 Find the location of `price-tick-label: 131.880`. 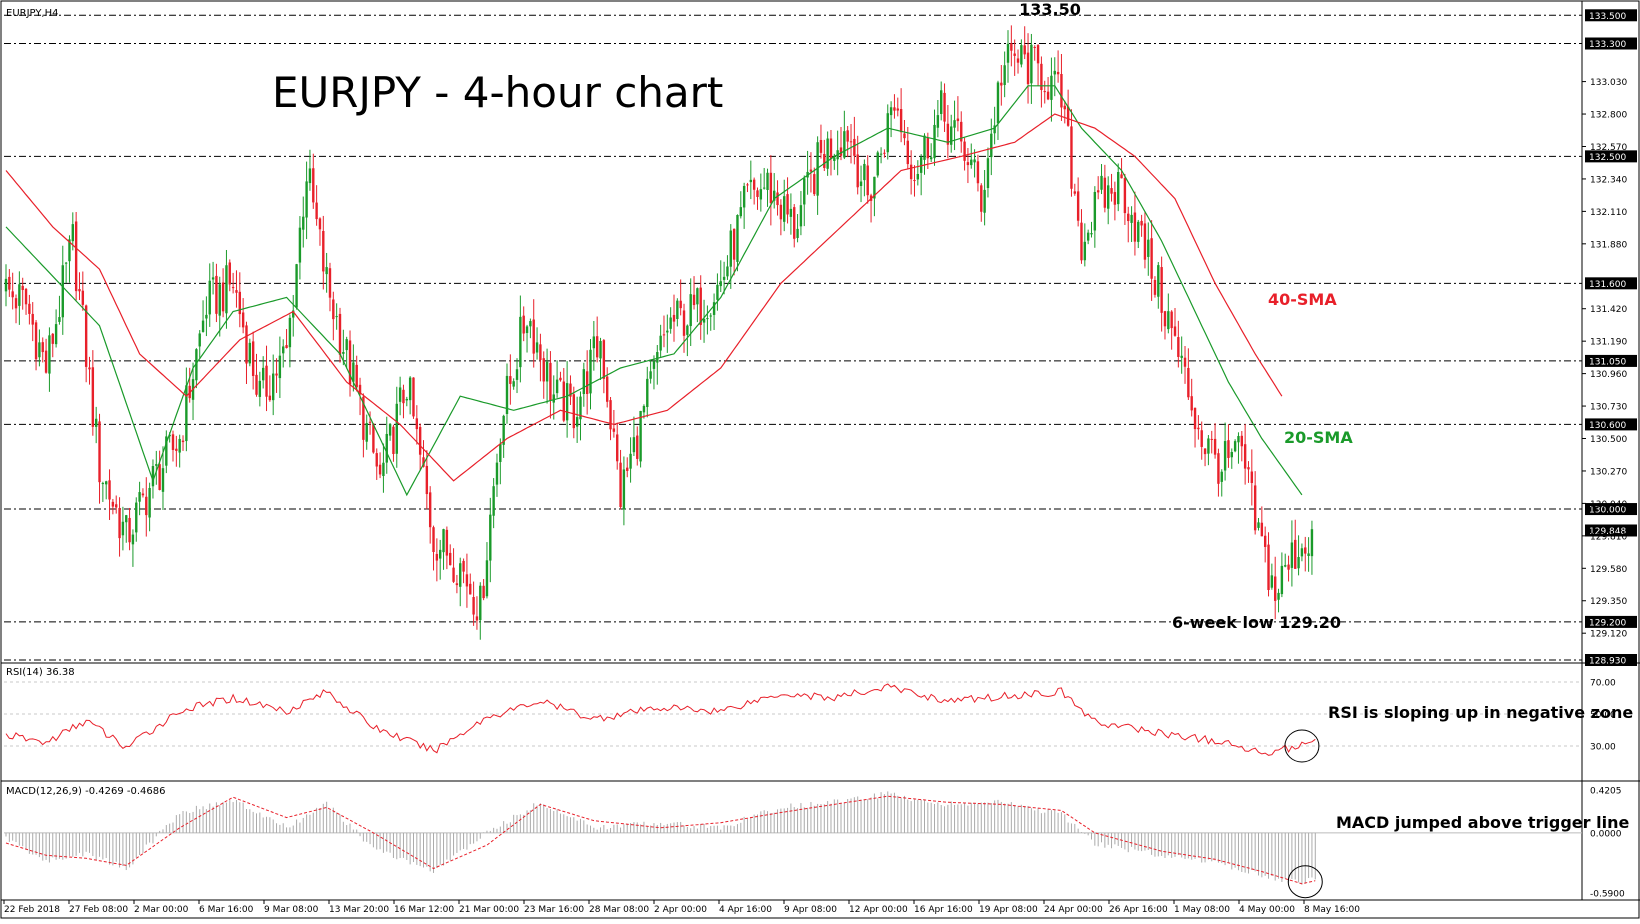

price-tick-label: 131.880 is located at coordinates (1608, 245).